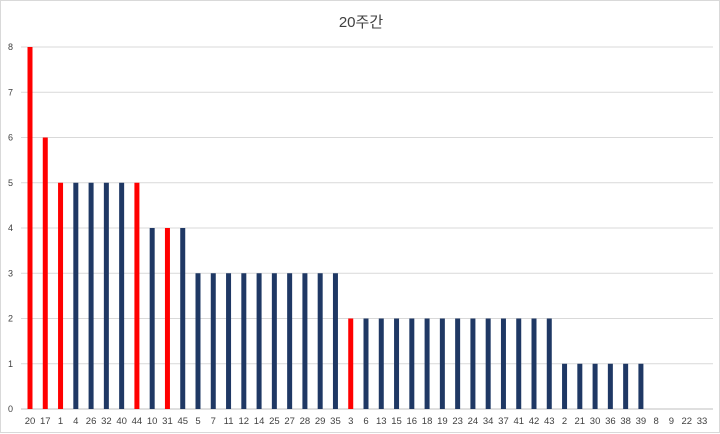 The height and width of the screenshot is (434, 720). What do you see at coordinates (350, 421) in the screenshot?
I see `x-tick-label: 3` at bounding box center [350, 421].